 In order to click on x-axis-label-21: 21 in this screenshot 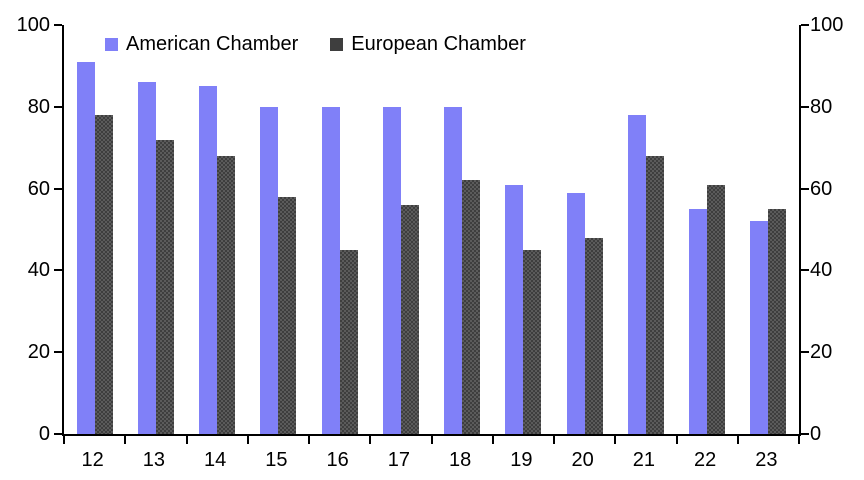, I will do `click(643, 460)`.